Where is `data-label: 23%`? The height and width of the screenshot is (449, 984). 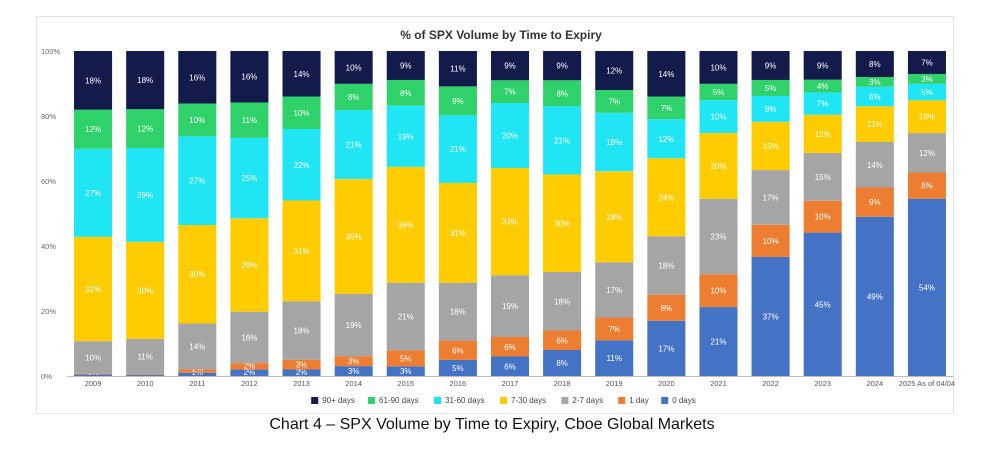
data-label: 23% is located at coordinates (718, 236).